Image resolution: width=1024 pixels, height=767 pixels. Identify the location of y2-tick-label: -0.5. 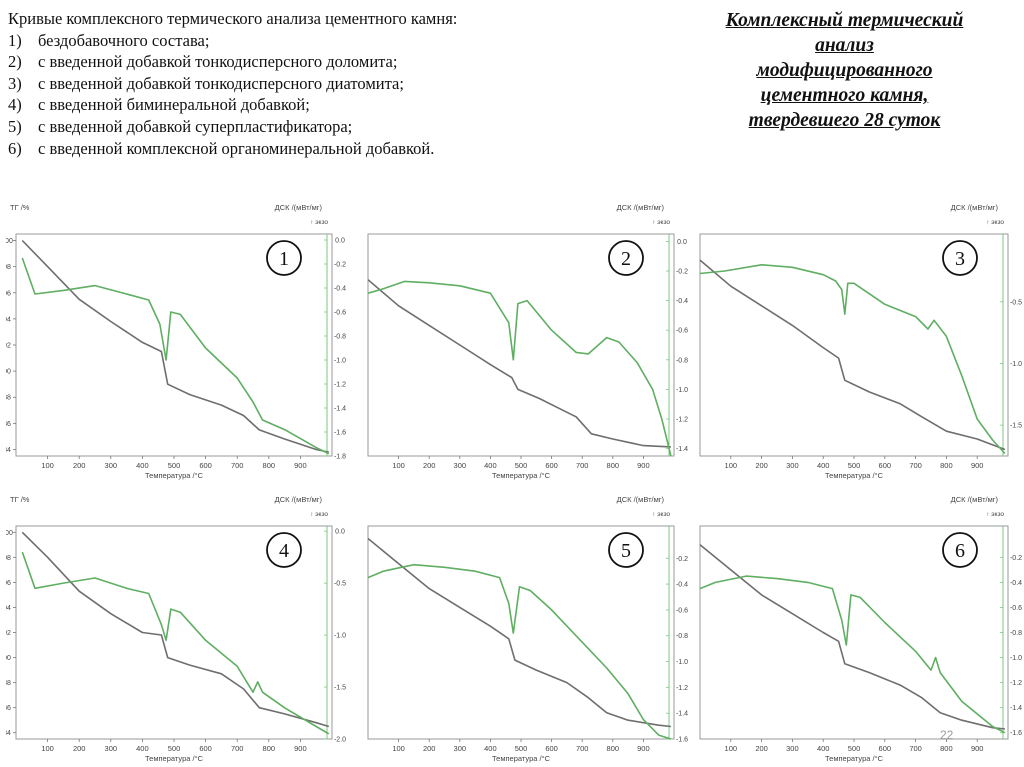
(1016, 302).